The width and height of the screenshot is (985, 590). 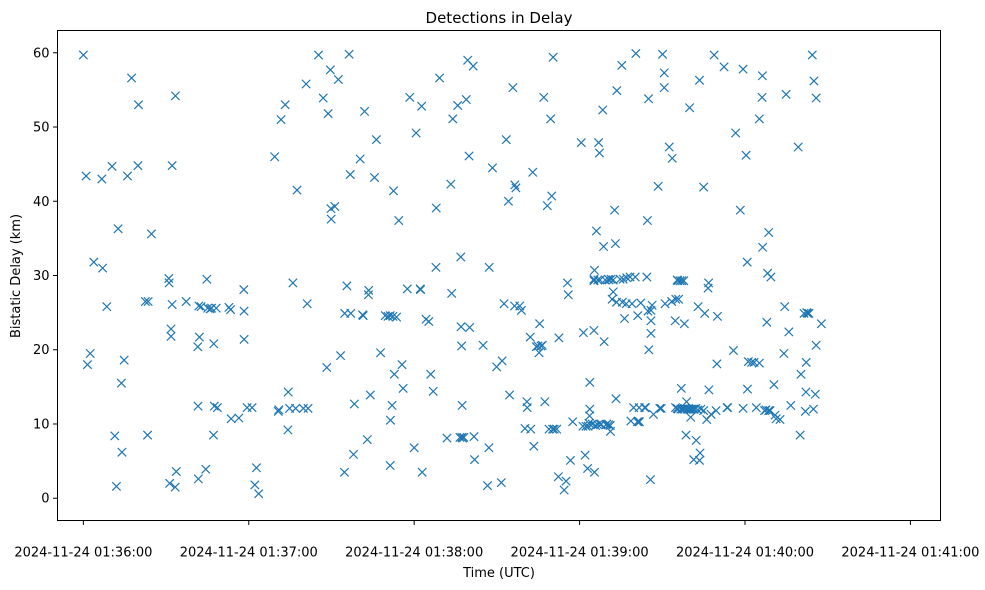 I want to click on x-tick-label: 2024-11-24 01:38:00, so click(x=414, y=553).